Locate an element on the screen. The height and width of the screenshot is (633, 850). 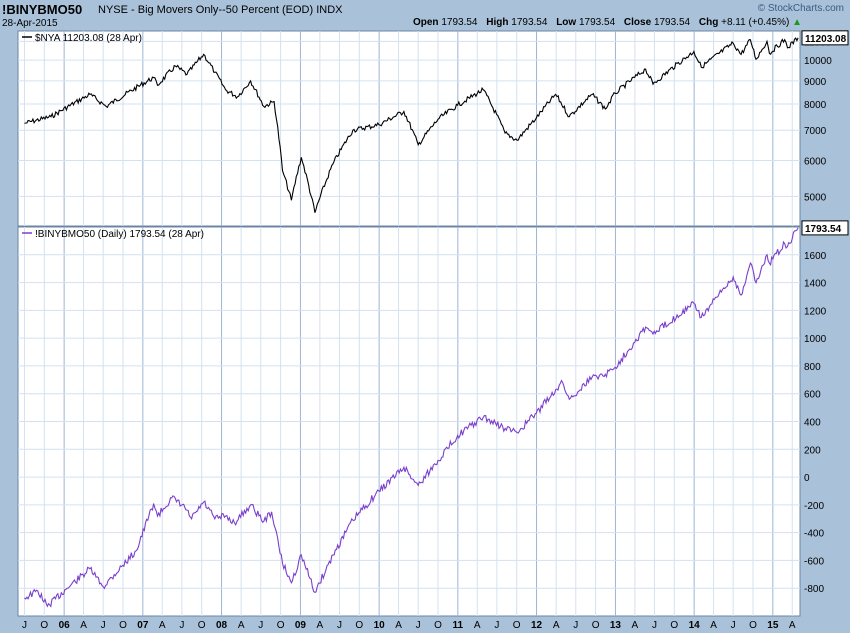
y-tick-label: 9000 is located at coordinates (815, 82).